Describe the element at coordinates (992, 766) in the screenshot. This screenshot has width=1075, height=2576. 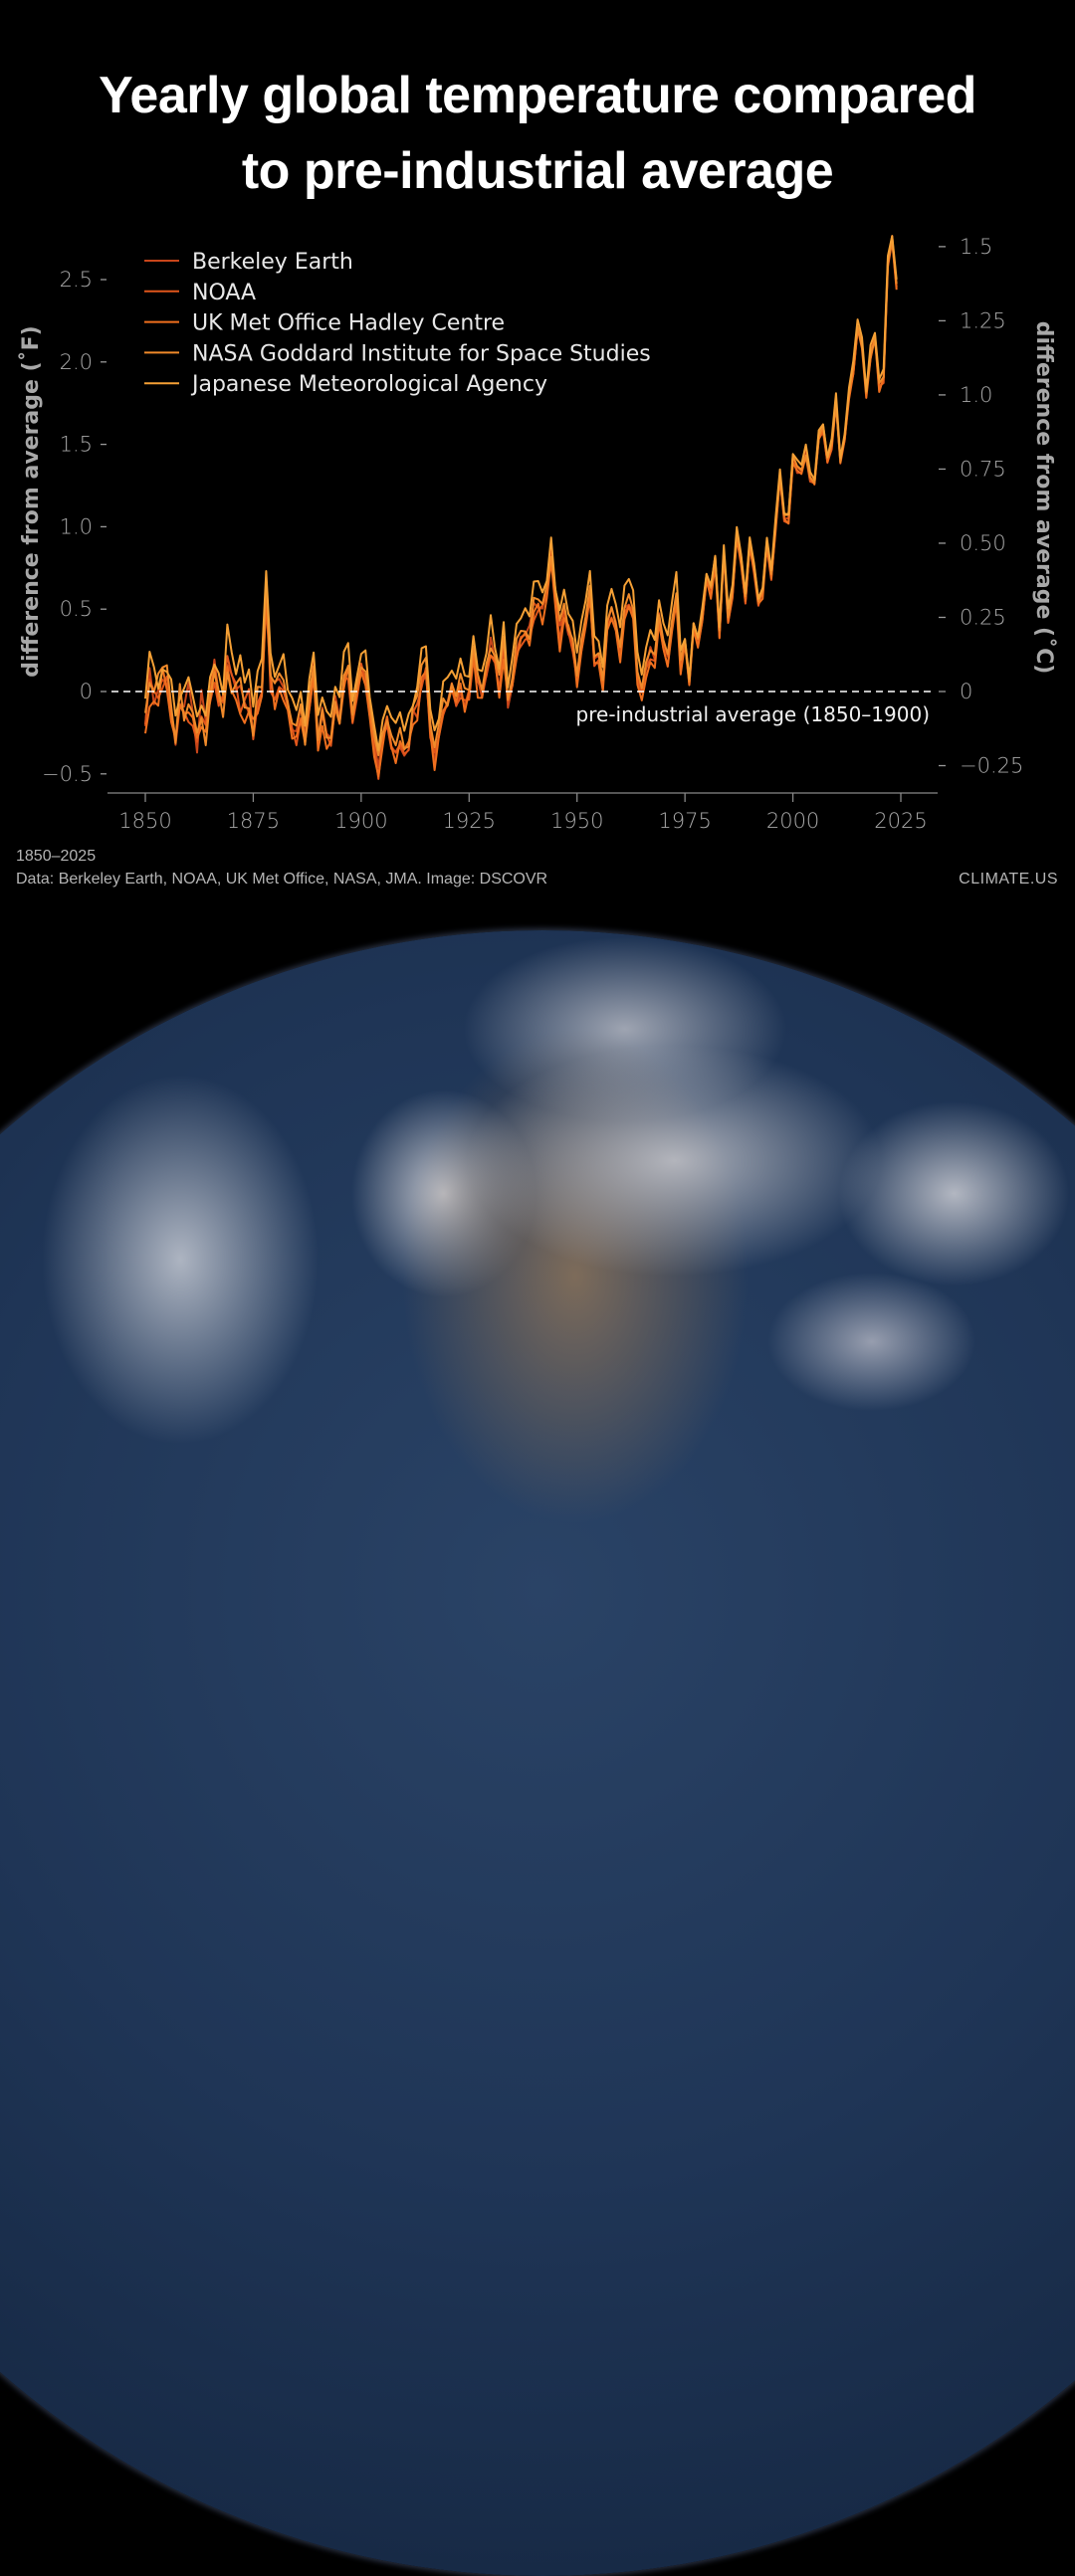
I see `y-right-tick-label: −0.25` at that location.